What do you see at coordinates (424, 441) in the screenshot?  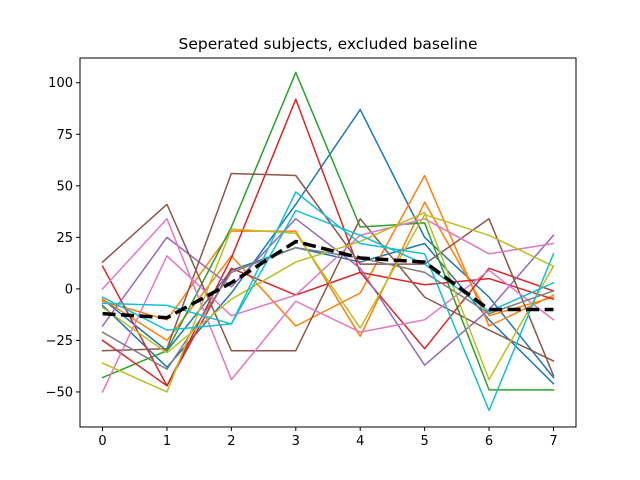 I see `x-tick-label: 5` at bounding box center [424, 441].